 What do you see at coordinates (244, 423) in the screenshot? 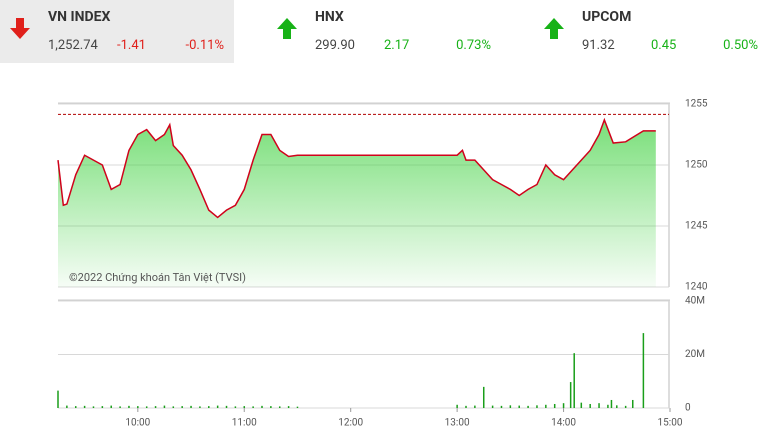
I see `x-tick-label: 11:00` at bounding box center [244, 423].